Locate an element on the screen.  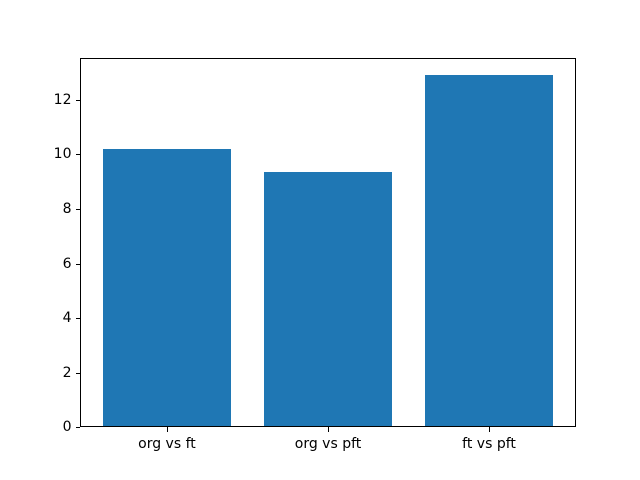
y-tick-label: 2 is located at coordinates (67, 372).